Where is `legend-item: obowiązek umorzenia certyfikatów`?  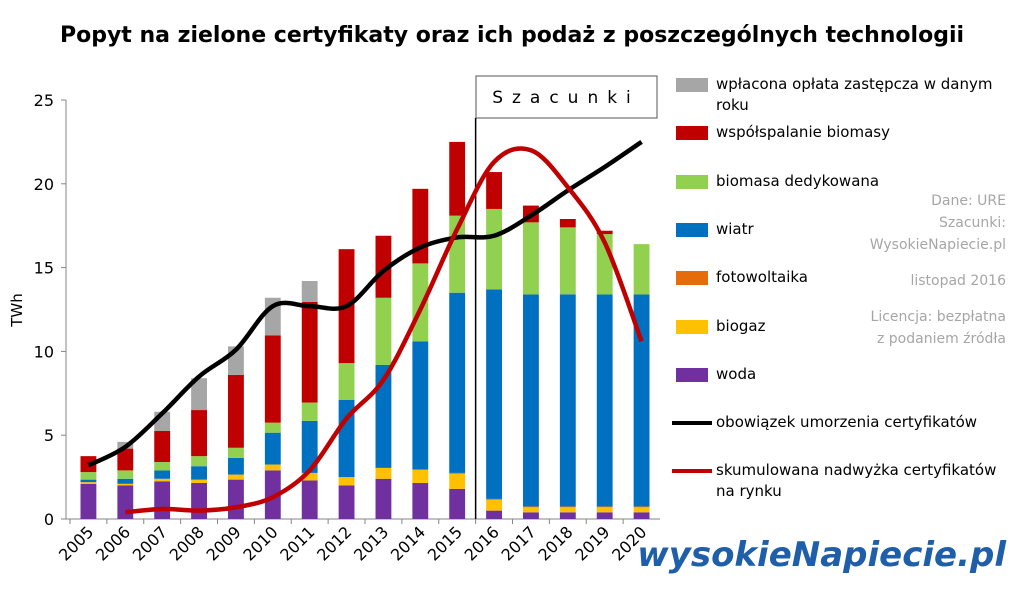 legend-item: obowiązek umorzenia certyfikatów is located at coordinates (844, 422).